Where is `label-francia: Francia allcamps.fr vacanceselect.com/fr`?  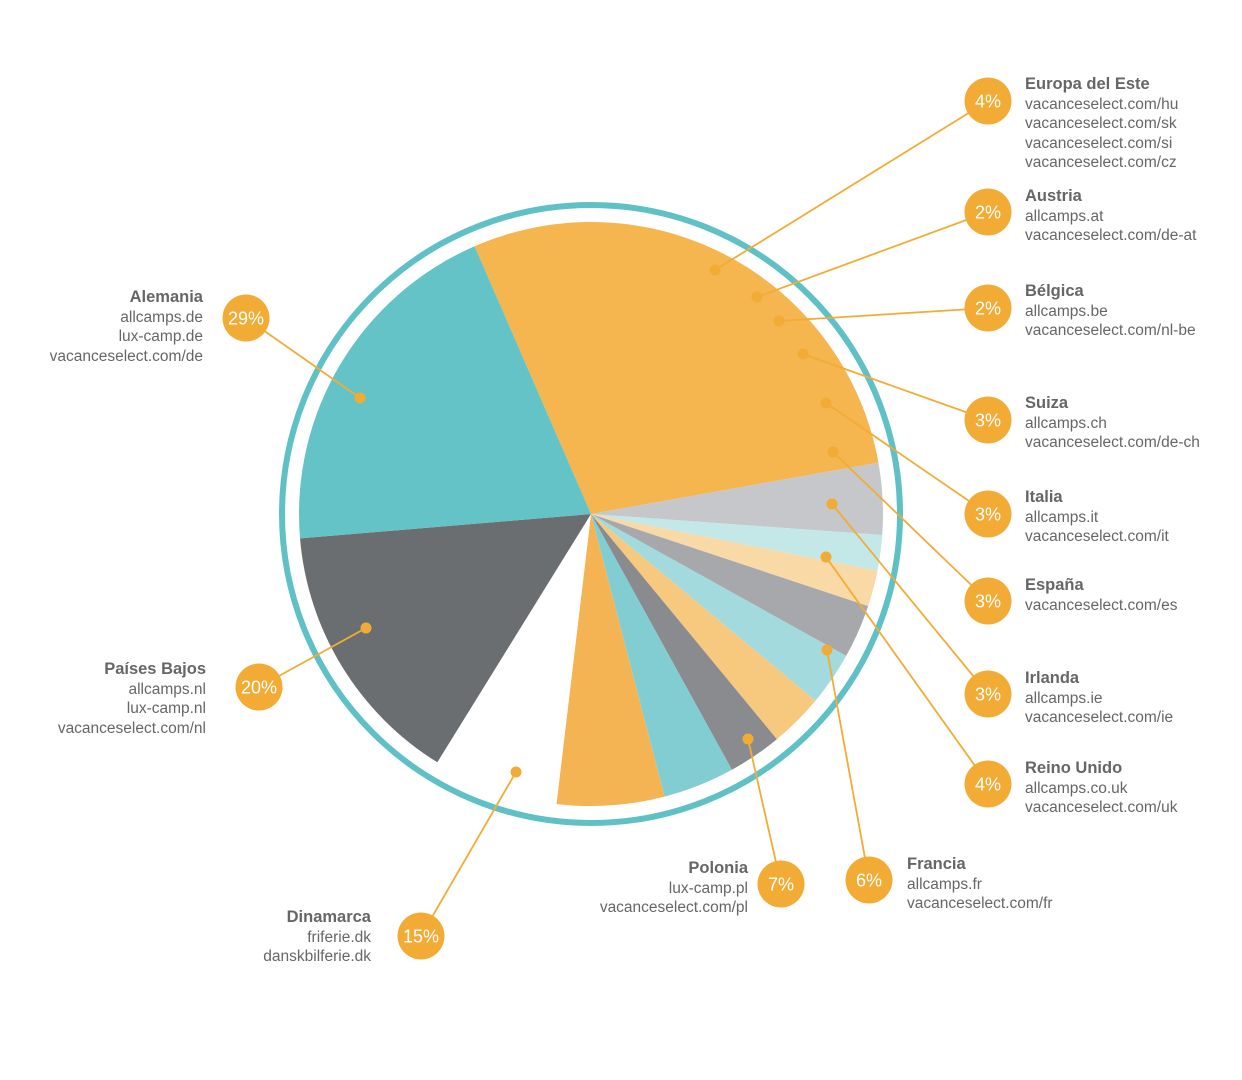 label-francia: Francia allcamps.fr vacanceselect.com/fr is located at coordinates (980, 884).